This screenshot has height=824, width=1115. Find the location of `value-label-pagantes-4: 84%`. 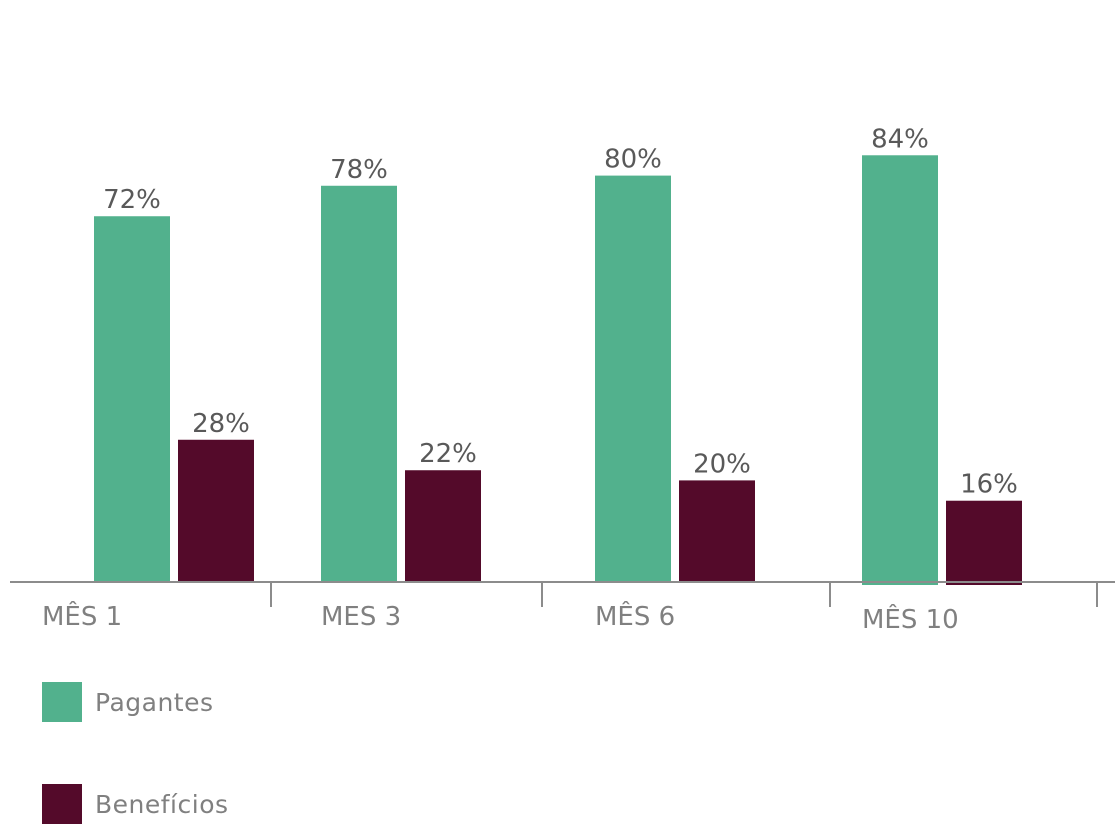

value-label-pagantes-4: 84% is located at coordinates (900, 139).